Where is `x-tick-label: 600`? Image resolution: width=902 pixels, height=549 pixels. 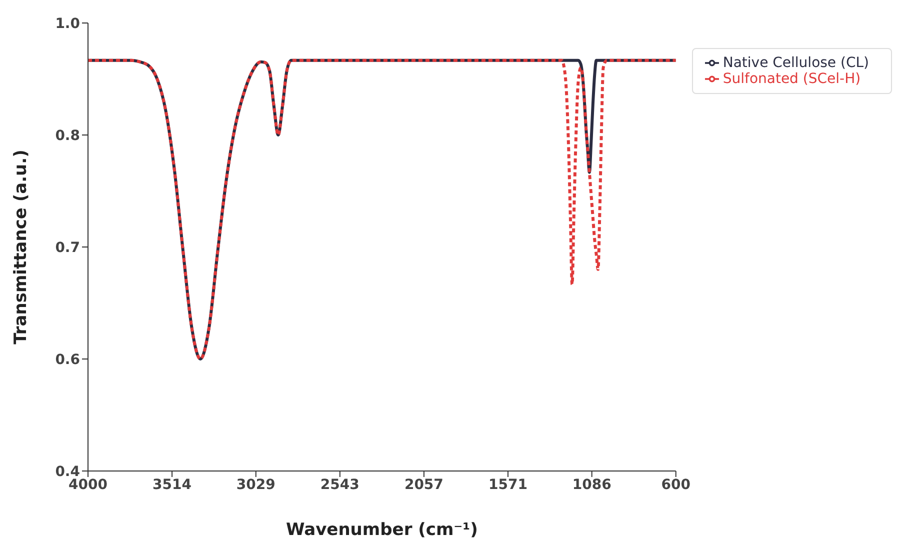 x-tick-label: 600 is located at coordinates (676, 484).